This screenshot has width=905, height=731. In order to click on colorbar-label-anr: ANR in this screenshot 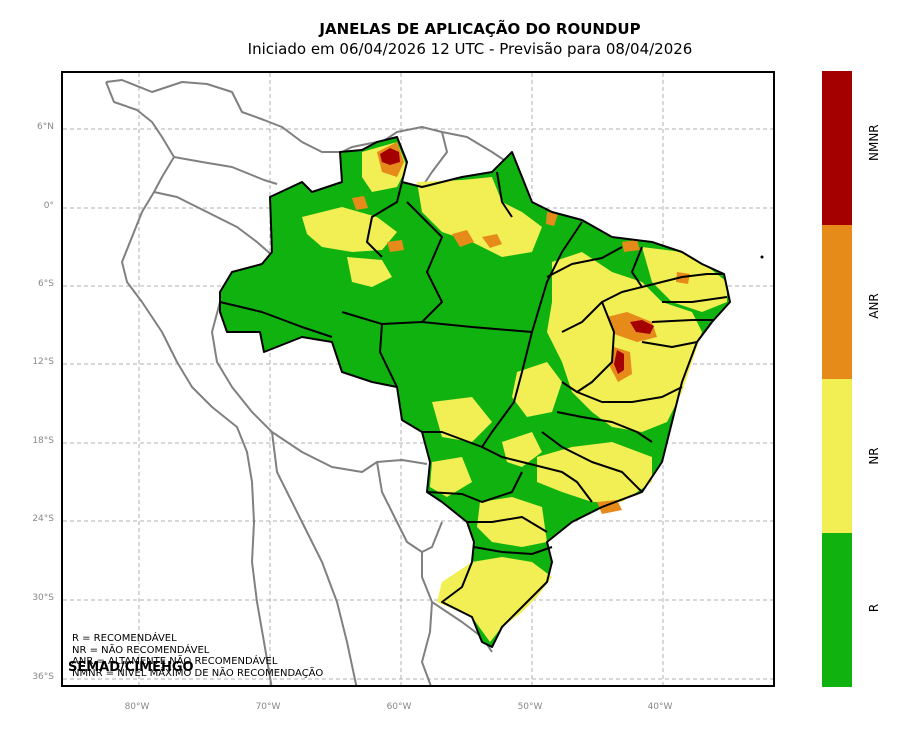, I will do `click(874, 306)`.